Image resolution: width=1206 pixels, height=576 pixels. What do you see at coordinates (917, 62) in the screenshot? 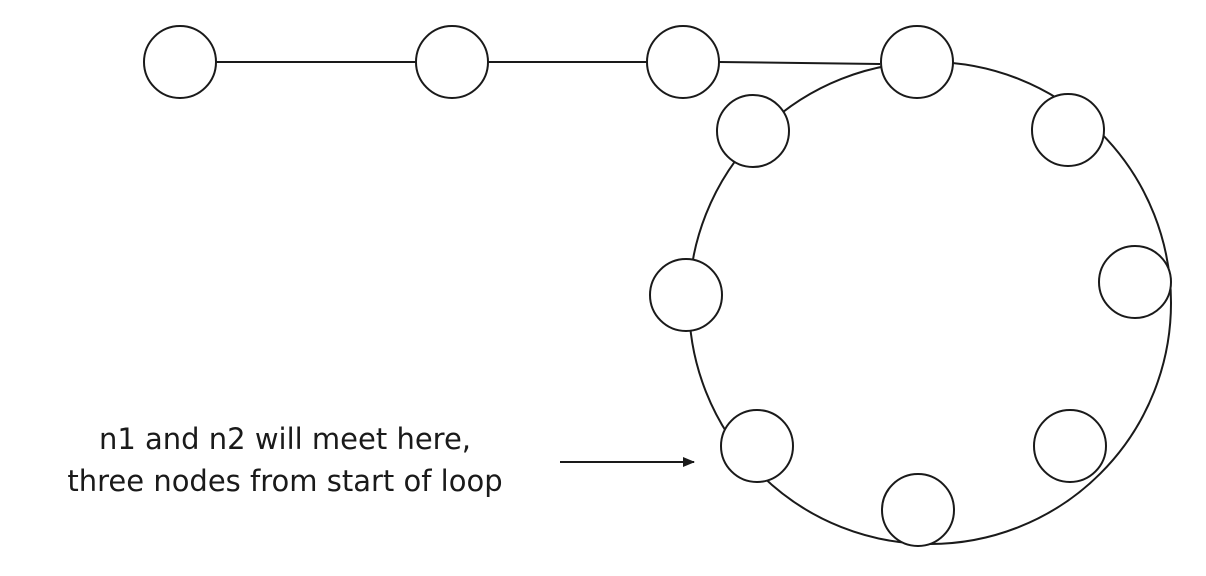
I see `loop-node-start` at bounding box center [917, 62].